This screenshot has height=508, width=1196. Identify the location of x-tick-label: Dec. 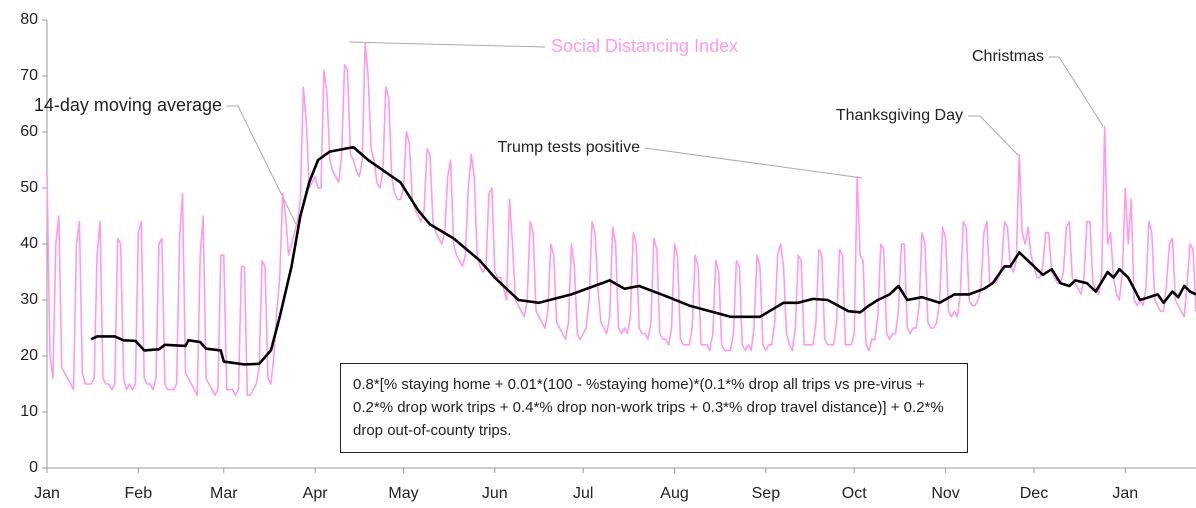
(1034, 493).